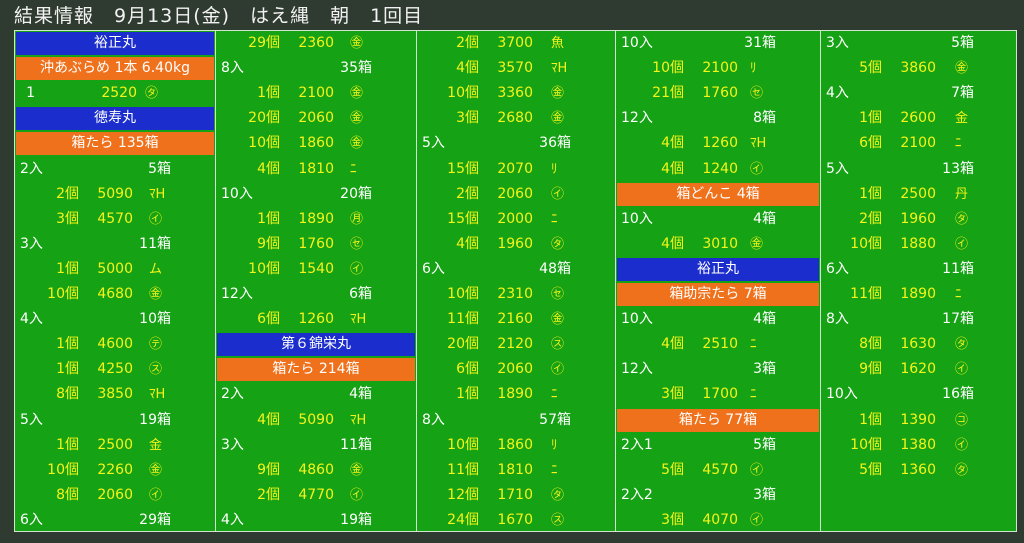  I want to click on entry-row: 9個 1620 ㋑, so click(918, 369).